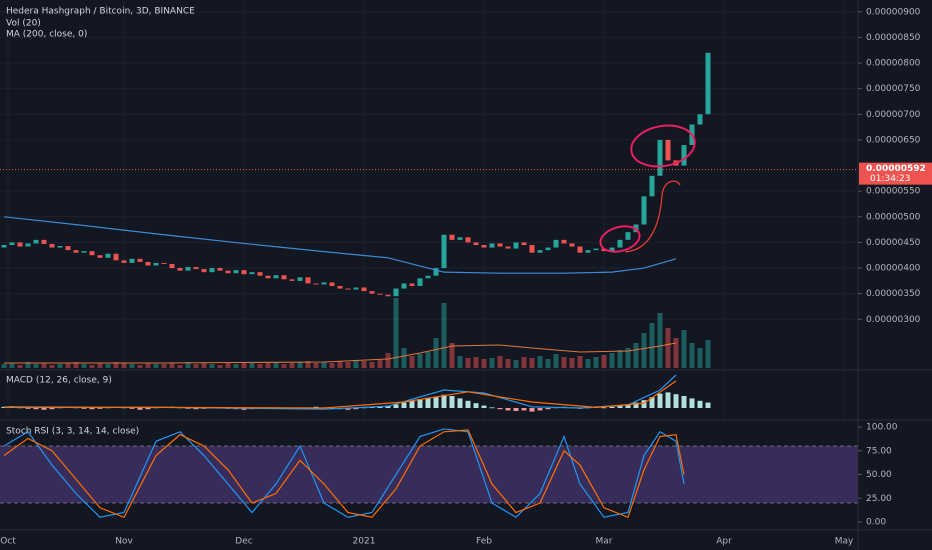 This screenshot has height=550, width=932. What do you see at coordinates (340, 392) in the screenshot?
I see `macd-line` at bounding box center [340, 392].